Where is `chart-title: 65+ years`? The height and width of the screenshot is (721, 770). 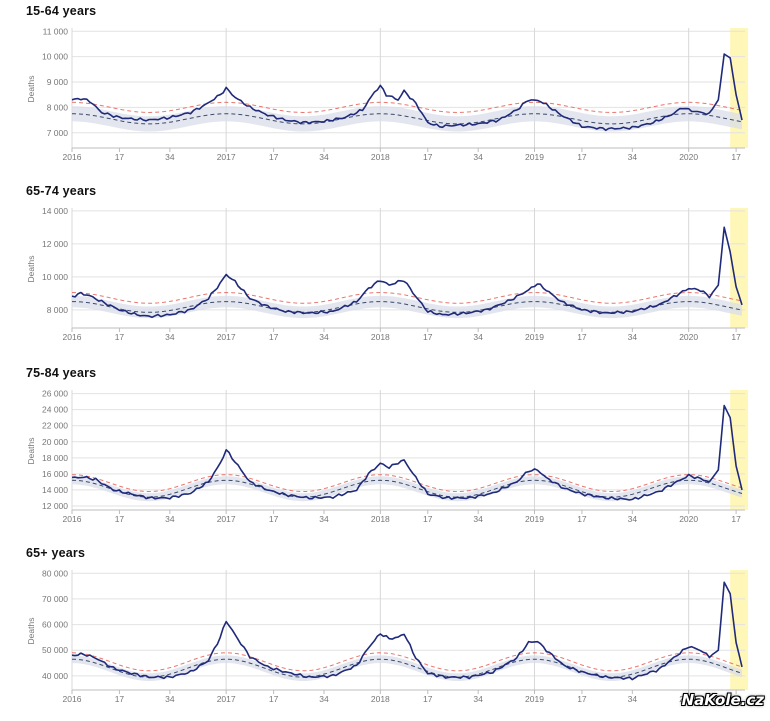
chart-title: 65+ years is located at coordinates (56, 553).